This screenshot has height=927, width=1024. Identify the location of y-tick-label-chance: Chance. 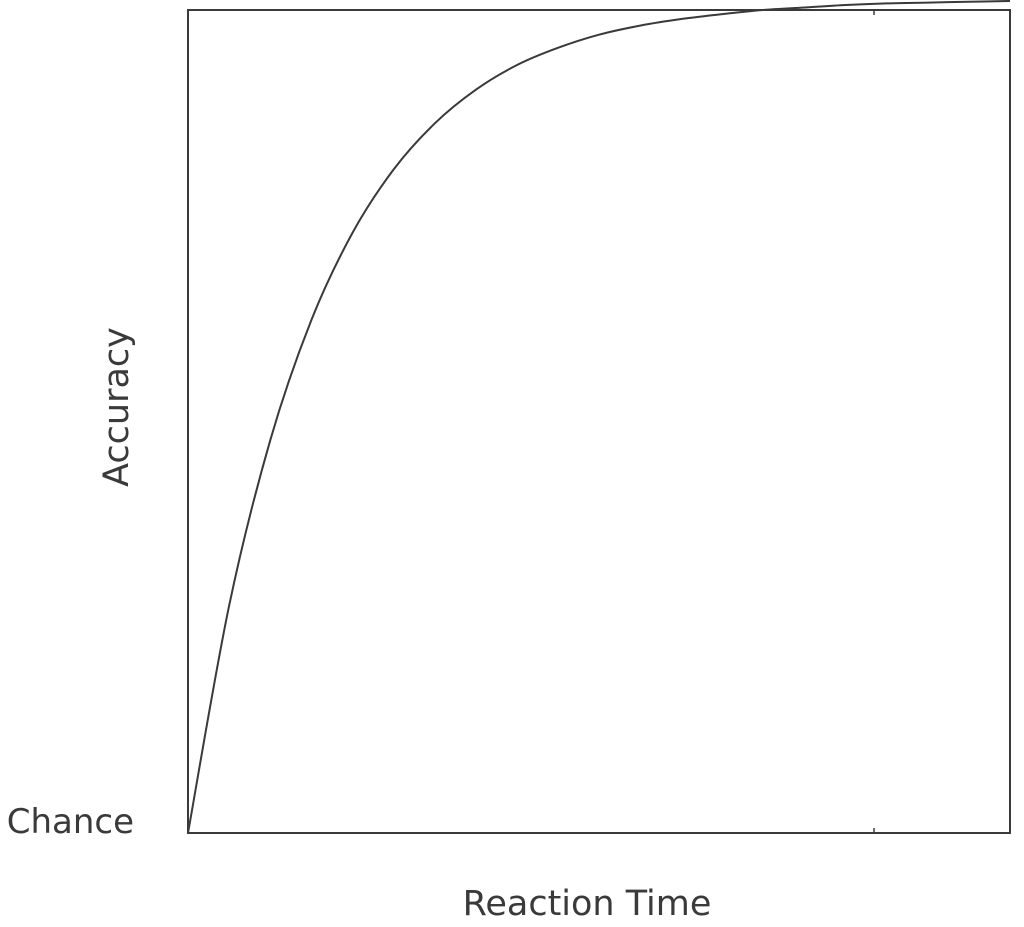
(70, 822).